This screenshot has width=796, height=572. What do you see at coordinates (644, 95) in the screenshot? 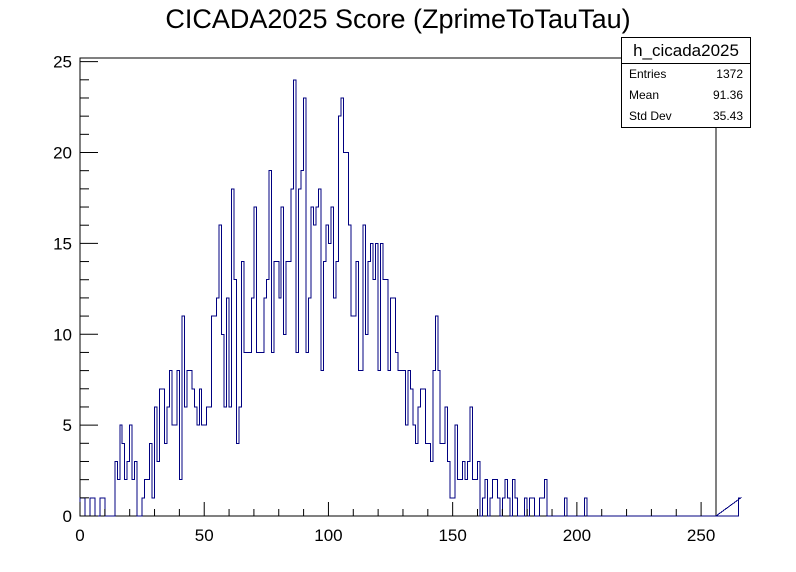
I see `stats-label: Mean` at bounding box center [644, 95].